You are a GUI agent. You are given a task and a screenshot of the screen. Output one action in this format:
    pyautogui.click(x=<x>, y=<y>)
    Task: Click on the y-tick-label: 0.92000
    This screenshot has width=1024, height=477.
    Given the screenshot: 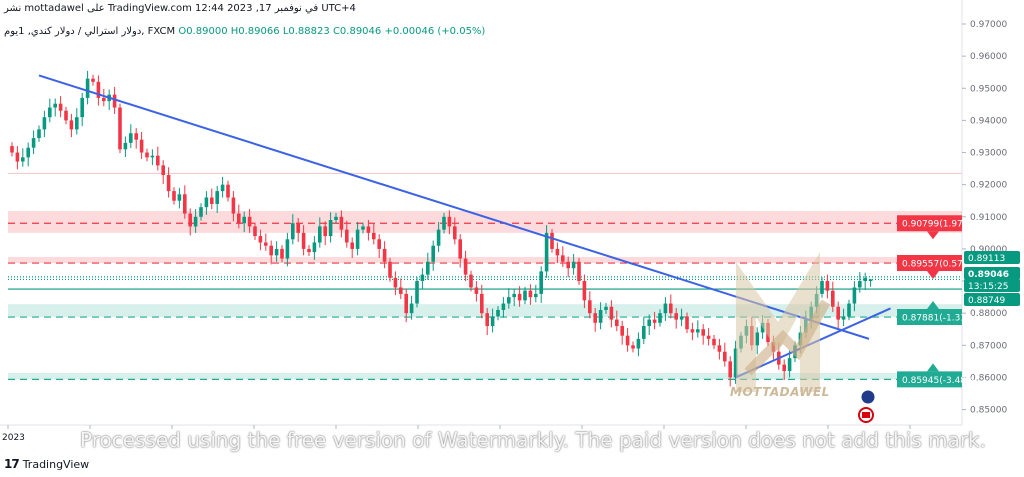 What is the action you would take?
    pyautogui.click(x=988, y=186)
    